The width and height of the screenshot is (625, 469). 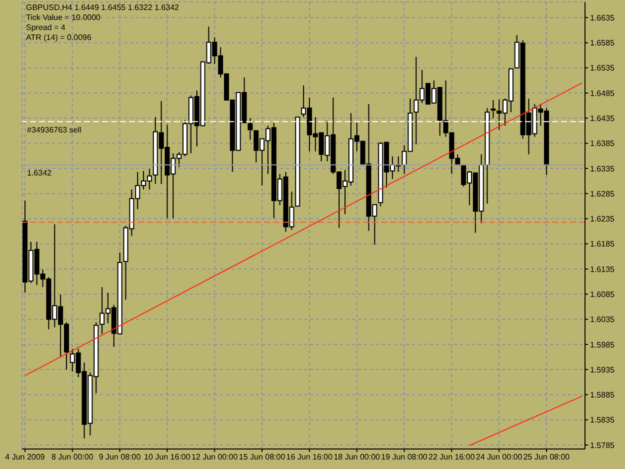 I want to click on y-tick-label: 1.6485, so click(x=603, y=93).